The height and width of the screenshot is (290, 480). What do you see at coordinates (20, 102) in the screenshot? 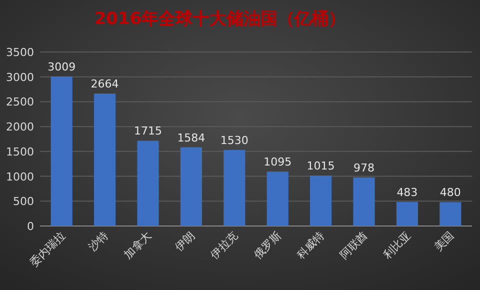
I see `y-tick-label: 2500` at bounding box center [20, 102].